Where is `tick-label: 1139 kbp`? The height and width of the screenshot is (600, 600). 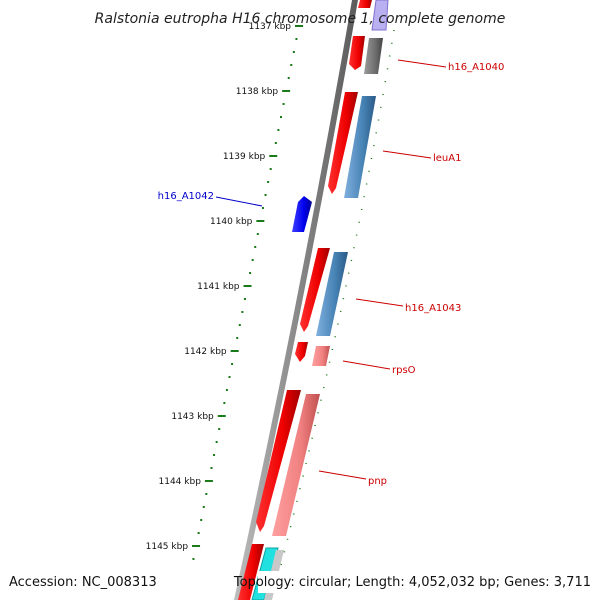
tick-label: 1139 kbp is located at coordinates (244, 157).